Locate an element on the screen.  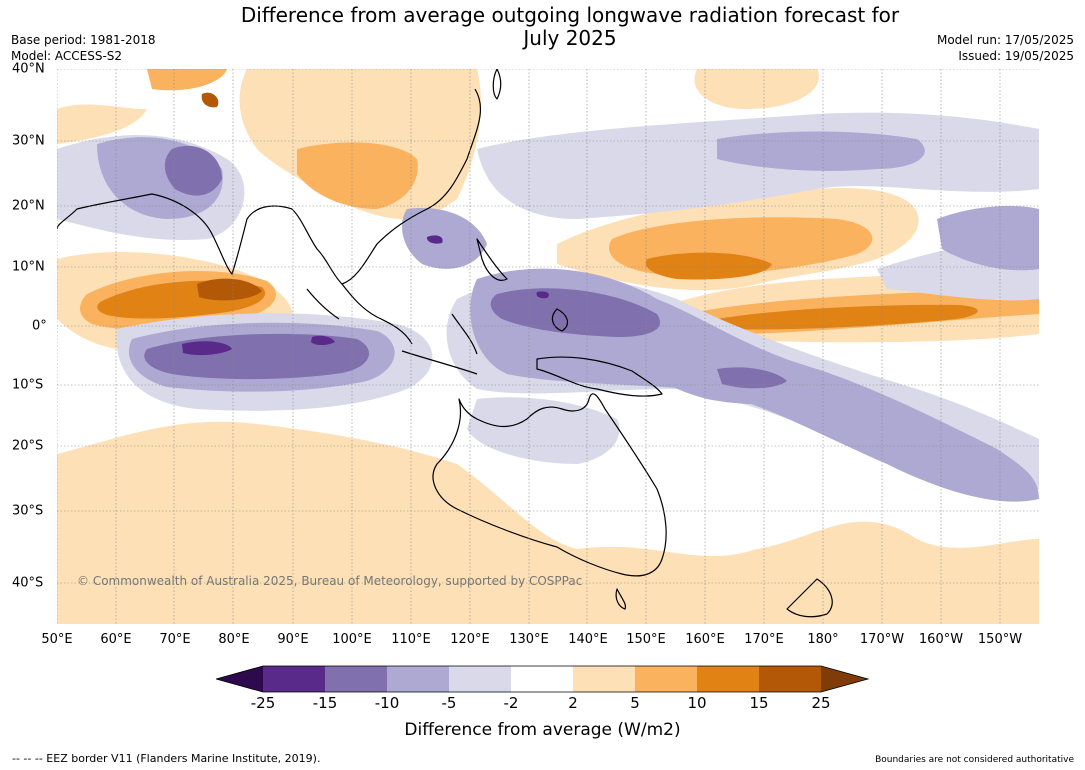
cb-label: -10 is located at coordinates (387, 703).